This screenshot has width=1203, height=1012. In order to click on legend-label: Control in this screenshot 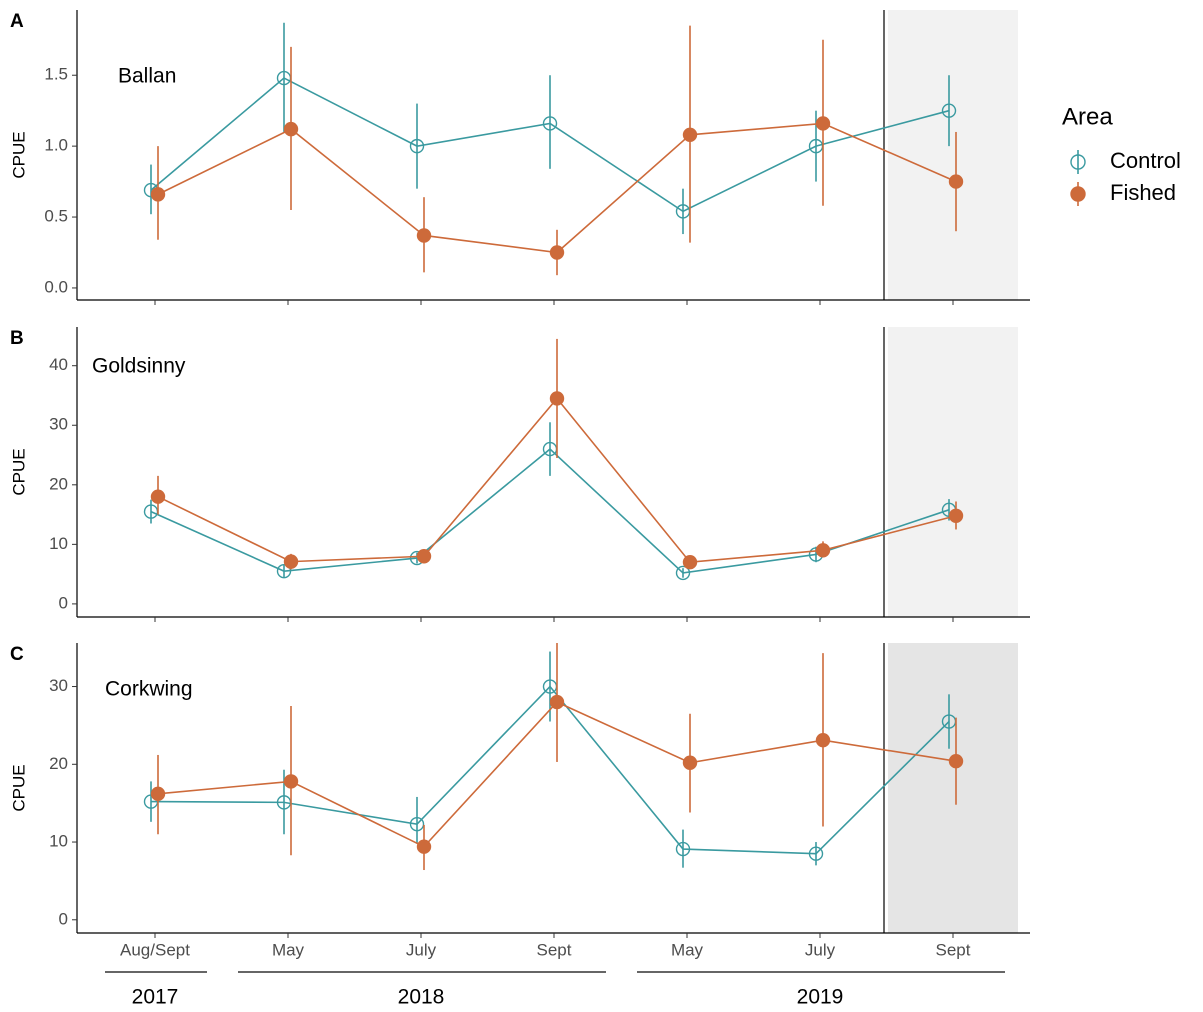, I will do `click(1145, 160)`.